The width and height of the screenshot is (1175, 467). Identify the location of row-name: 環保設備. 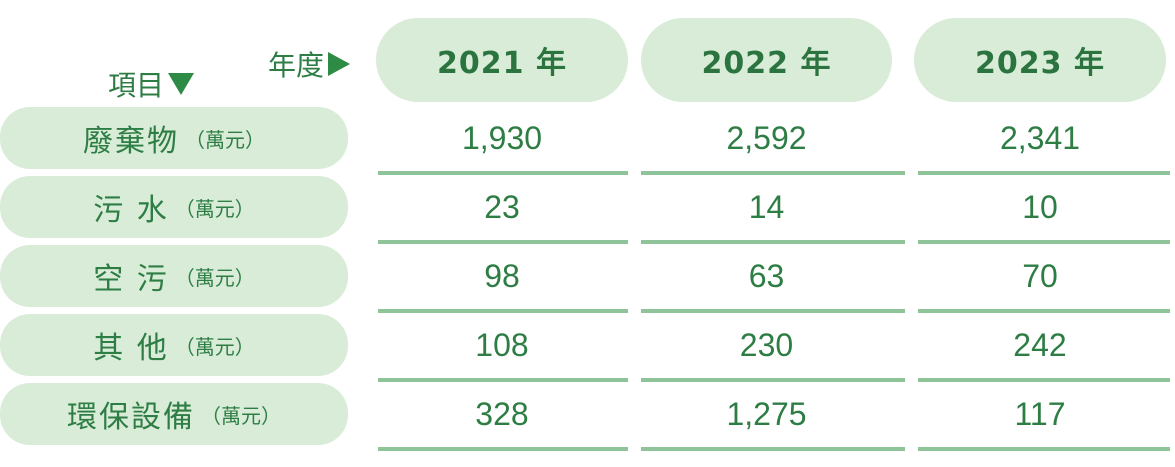
(131, 417).